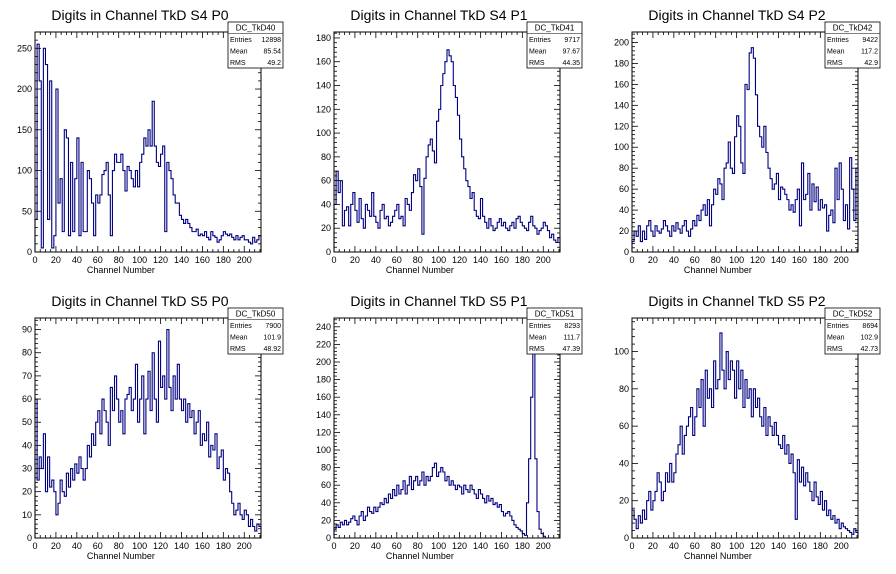 The image size is (896, 574). I want to click on stats-value: 12898, so click(272, 40).